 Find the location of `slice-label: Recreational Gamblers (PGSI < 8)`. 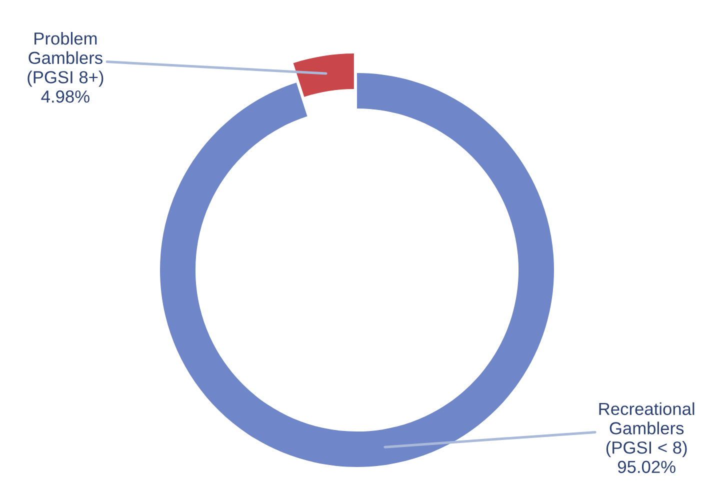

slice-label: Recreational Gamblers (PGSI < 8) is located at coordinates (646, 430).